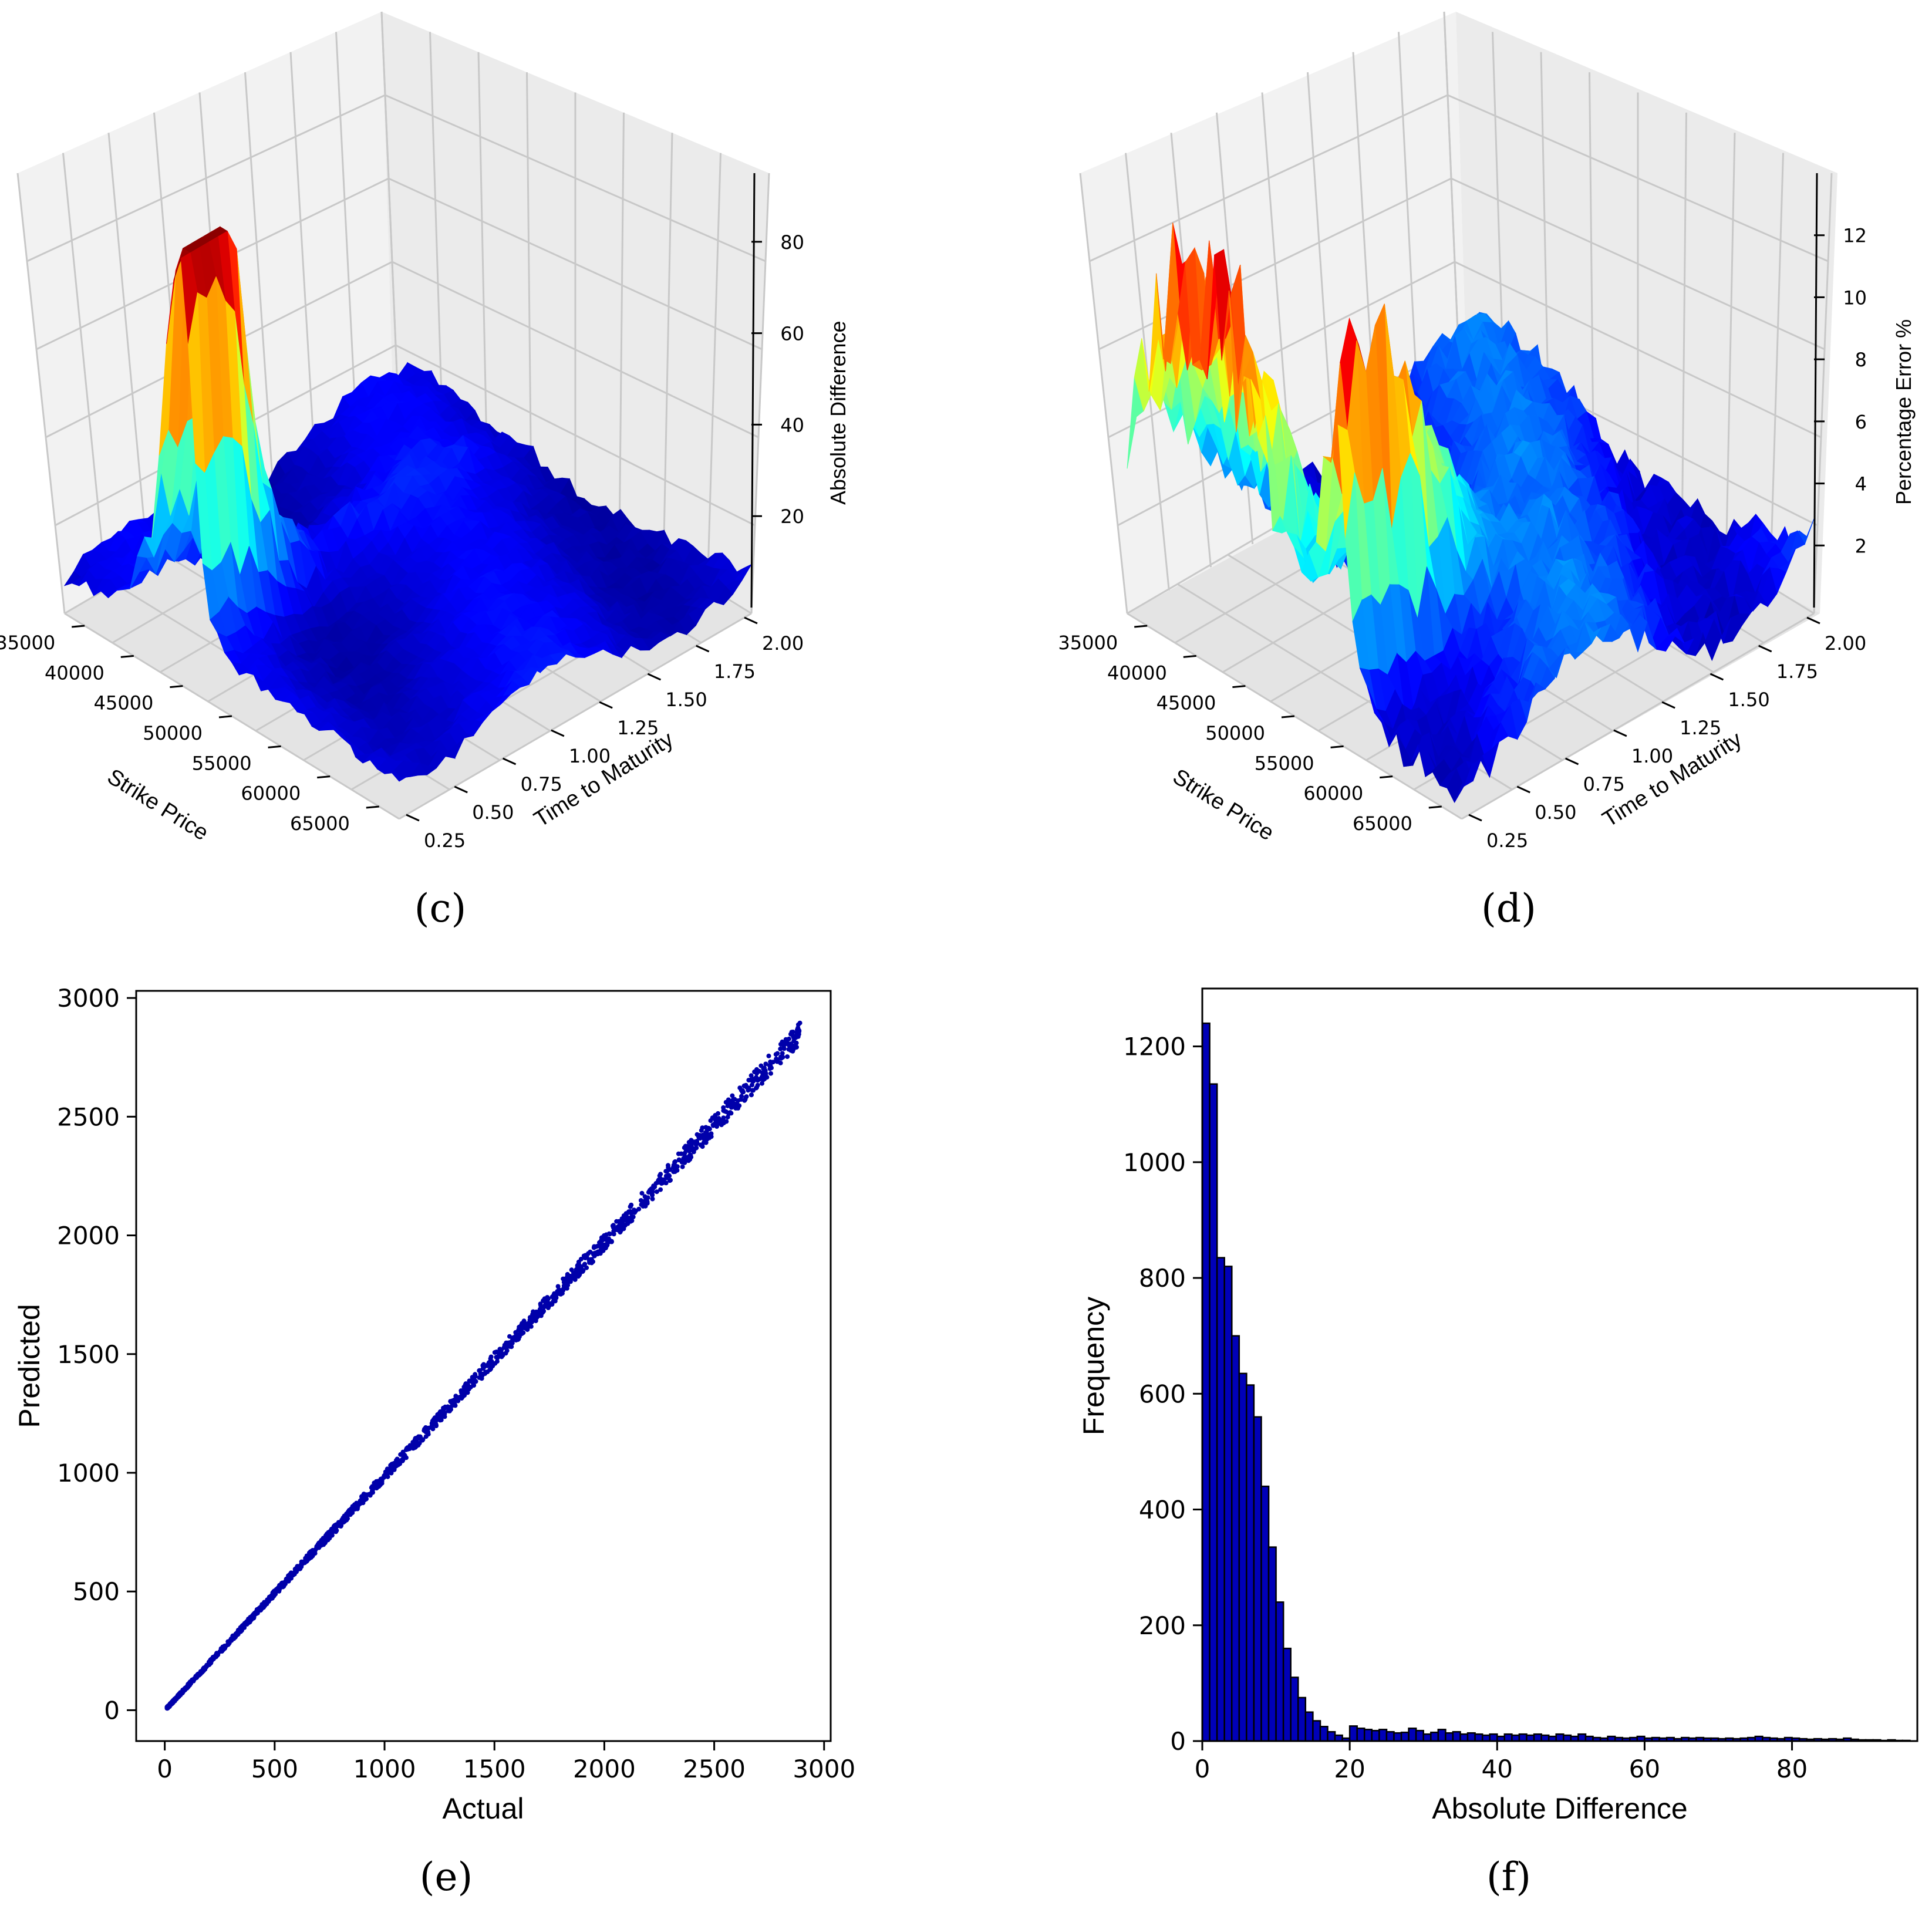  What do you see at coordinates (792, 334) in the screenshot?
I see `z-tick-label: 60` at bounding box center [792, 334].